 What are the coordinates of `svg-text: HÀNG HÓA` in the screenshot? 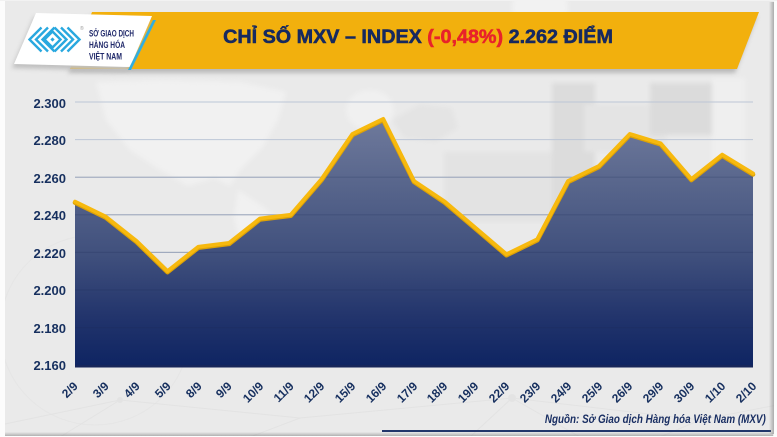 It's located at (107, 45).